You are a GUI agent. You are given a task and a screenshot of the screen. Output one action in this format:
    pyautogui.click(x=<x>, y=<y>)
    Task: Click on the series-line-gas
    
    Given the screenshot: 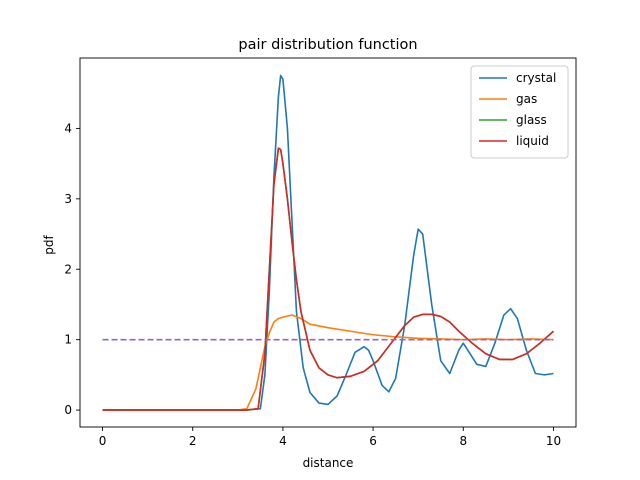 What is the action you would take?
    pyautogui.click(x=328, y=362)
    